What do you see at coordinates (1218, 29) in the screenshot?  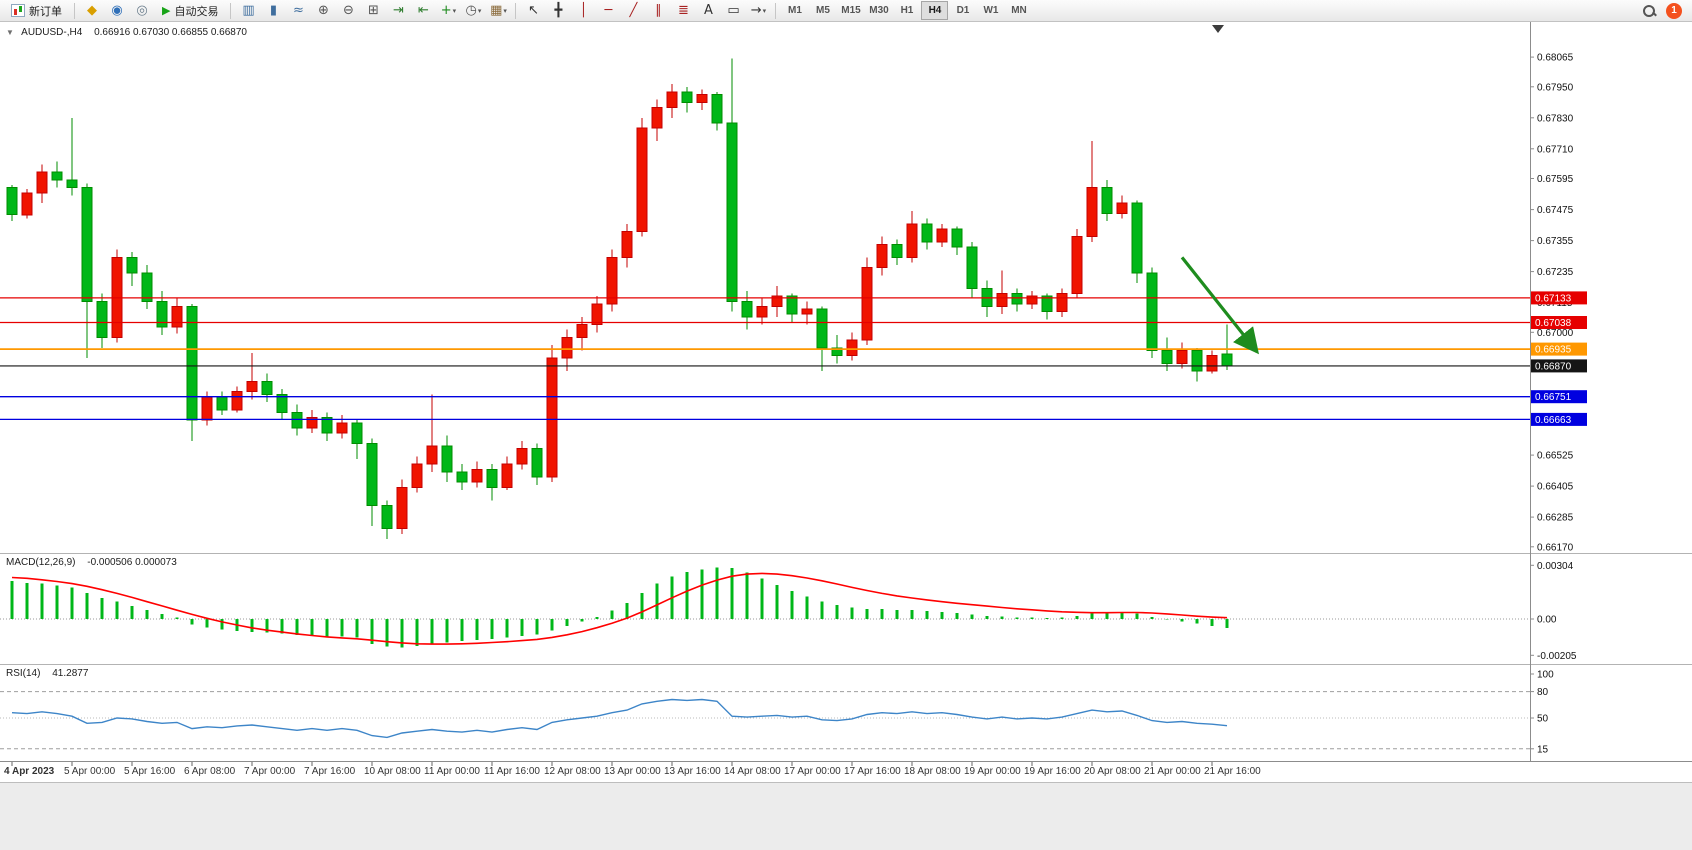 I see `chart-shift-marker` at bounding box center [1218, 29].